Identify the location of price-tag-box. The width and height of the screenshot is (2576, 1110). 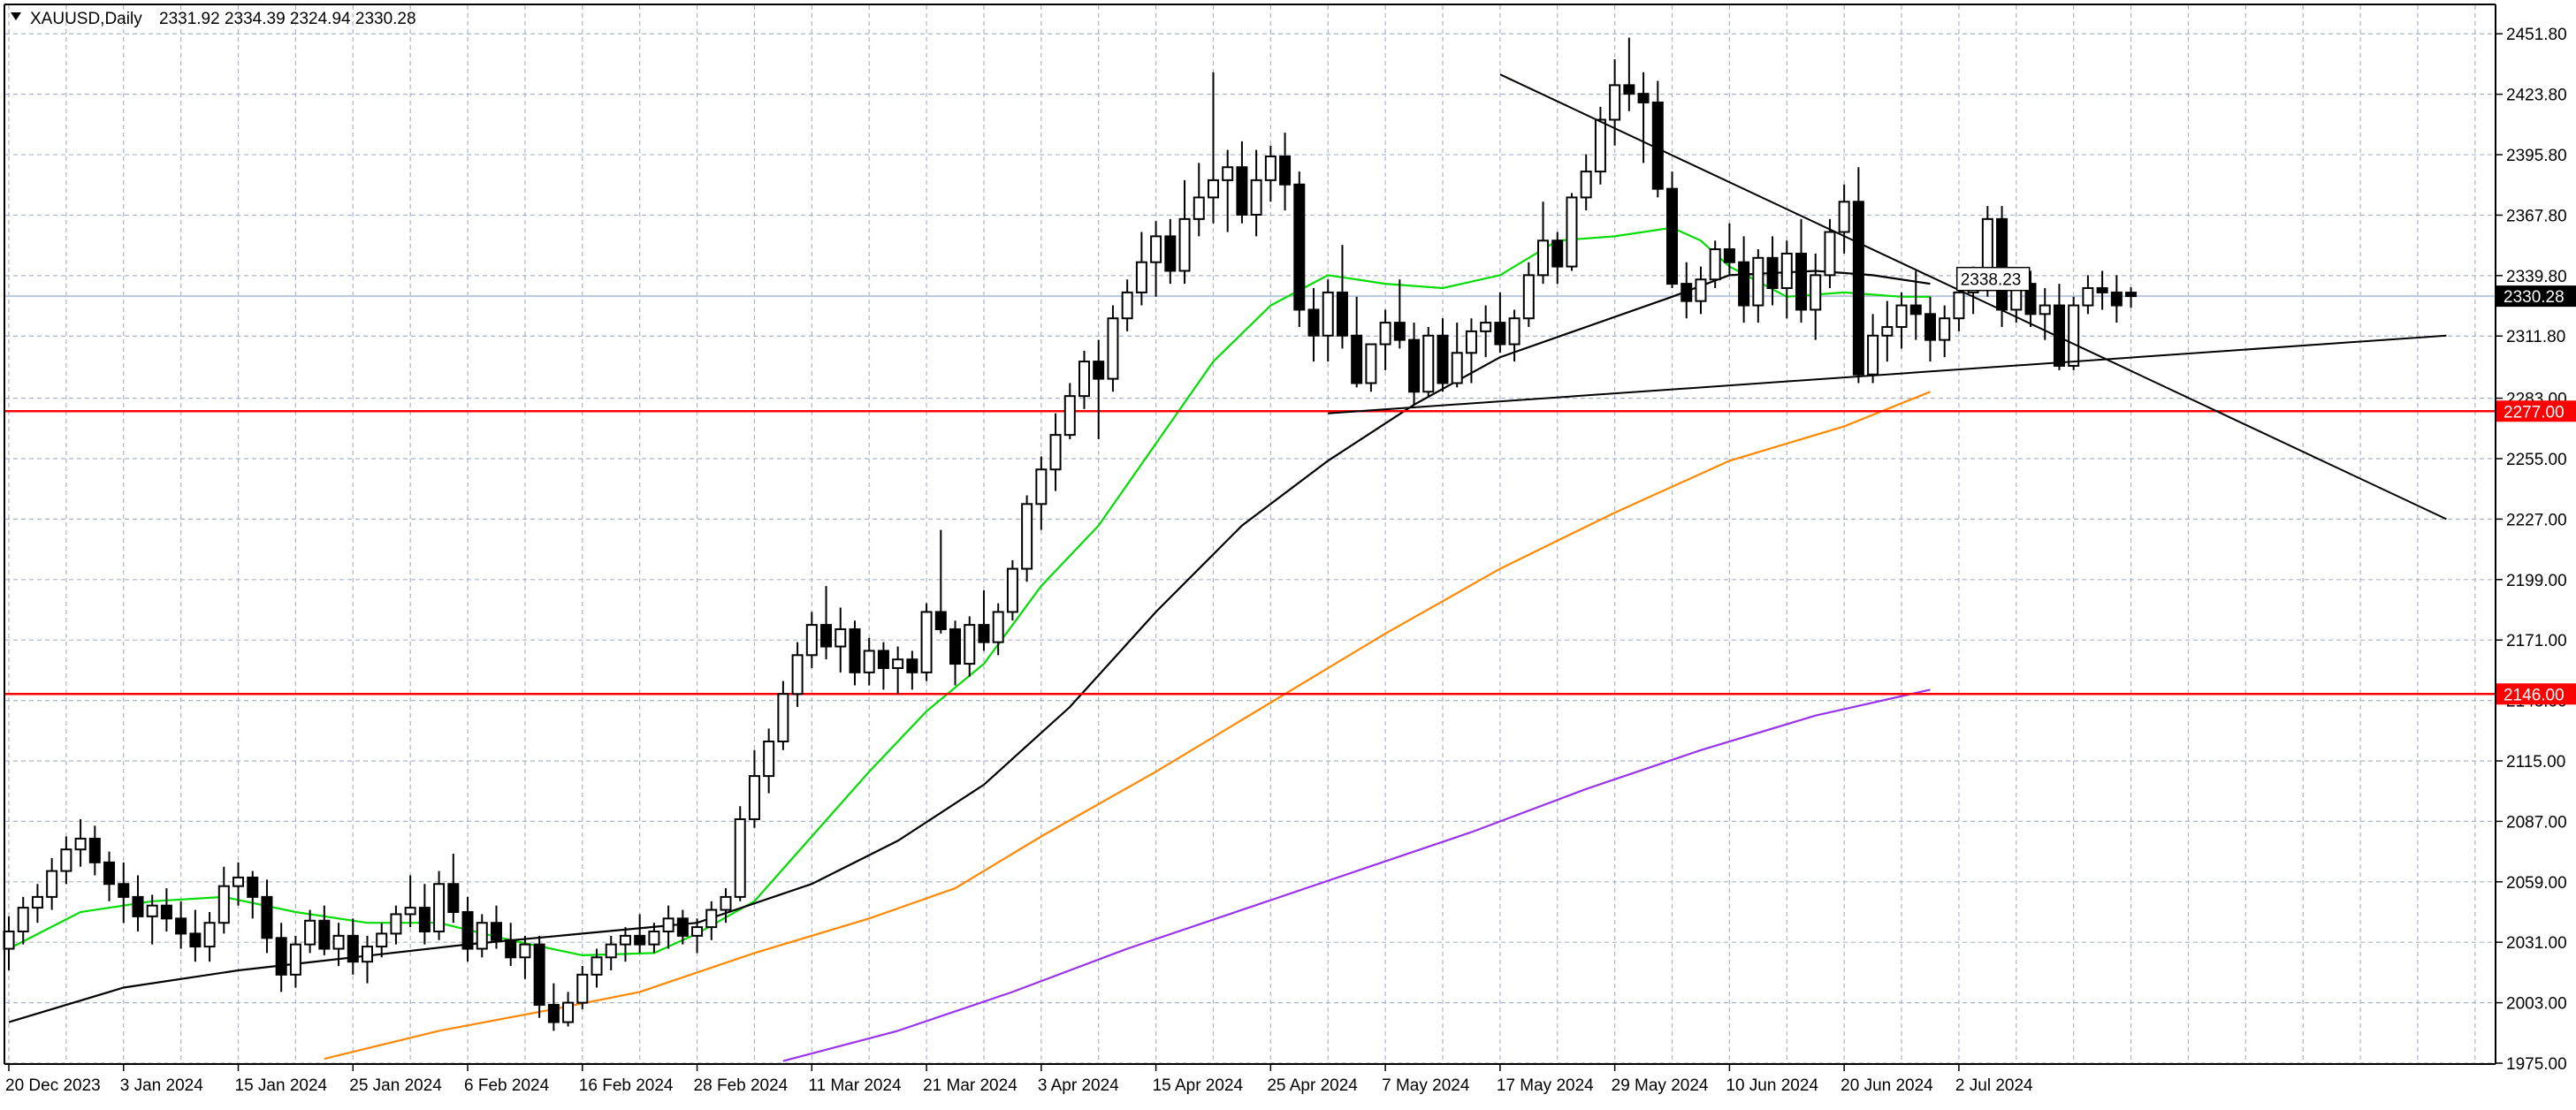
(1993, 279).